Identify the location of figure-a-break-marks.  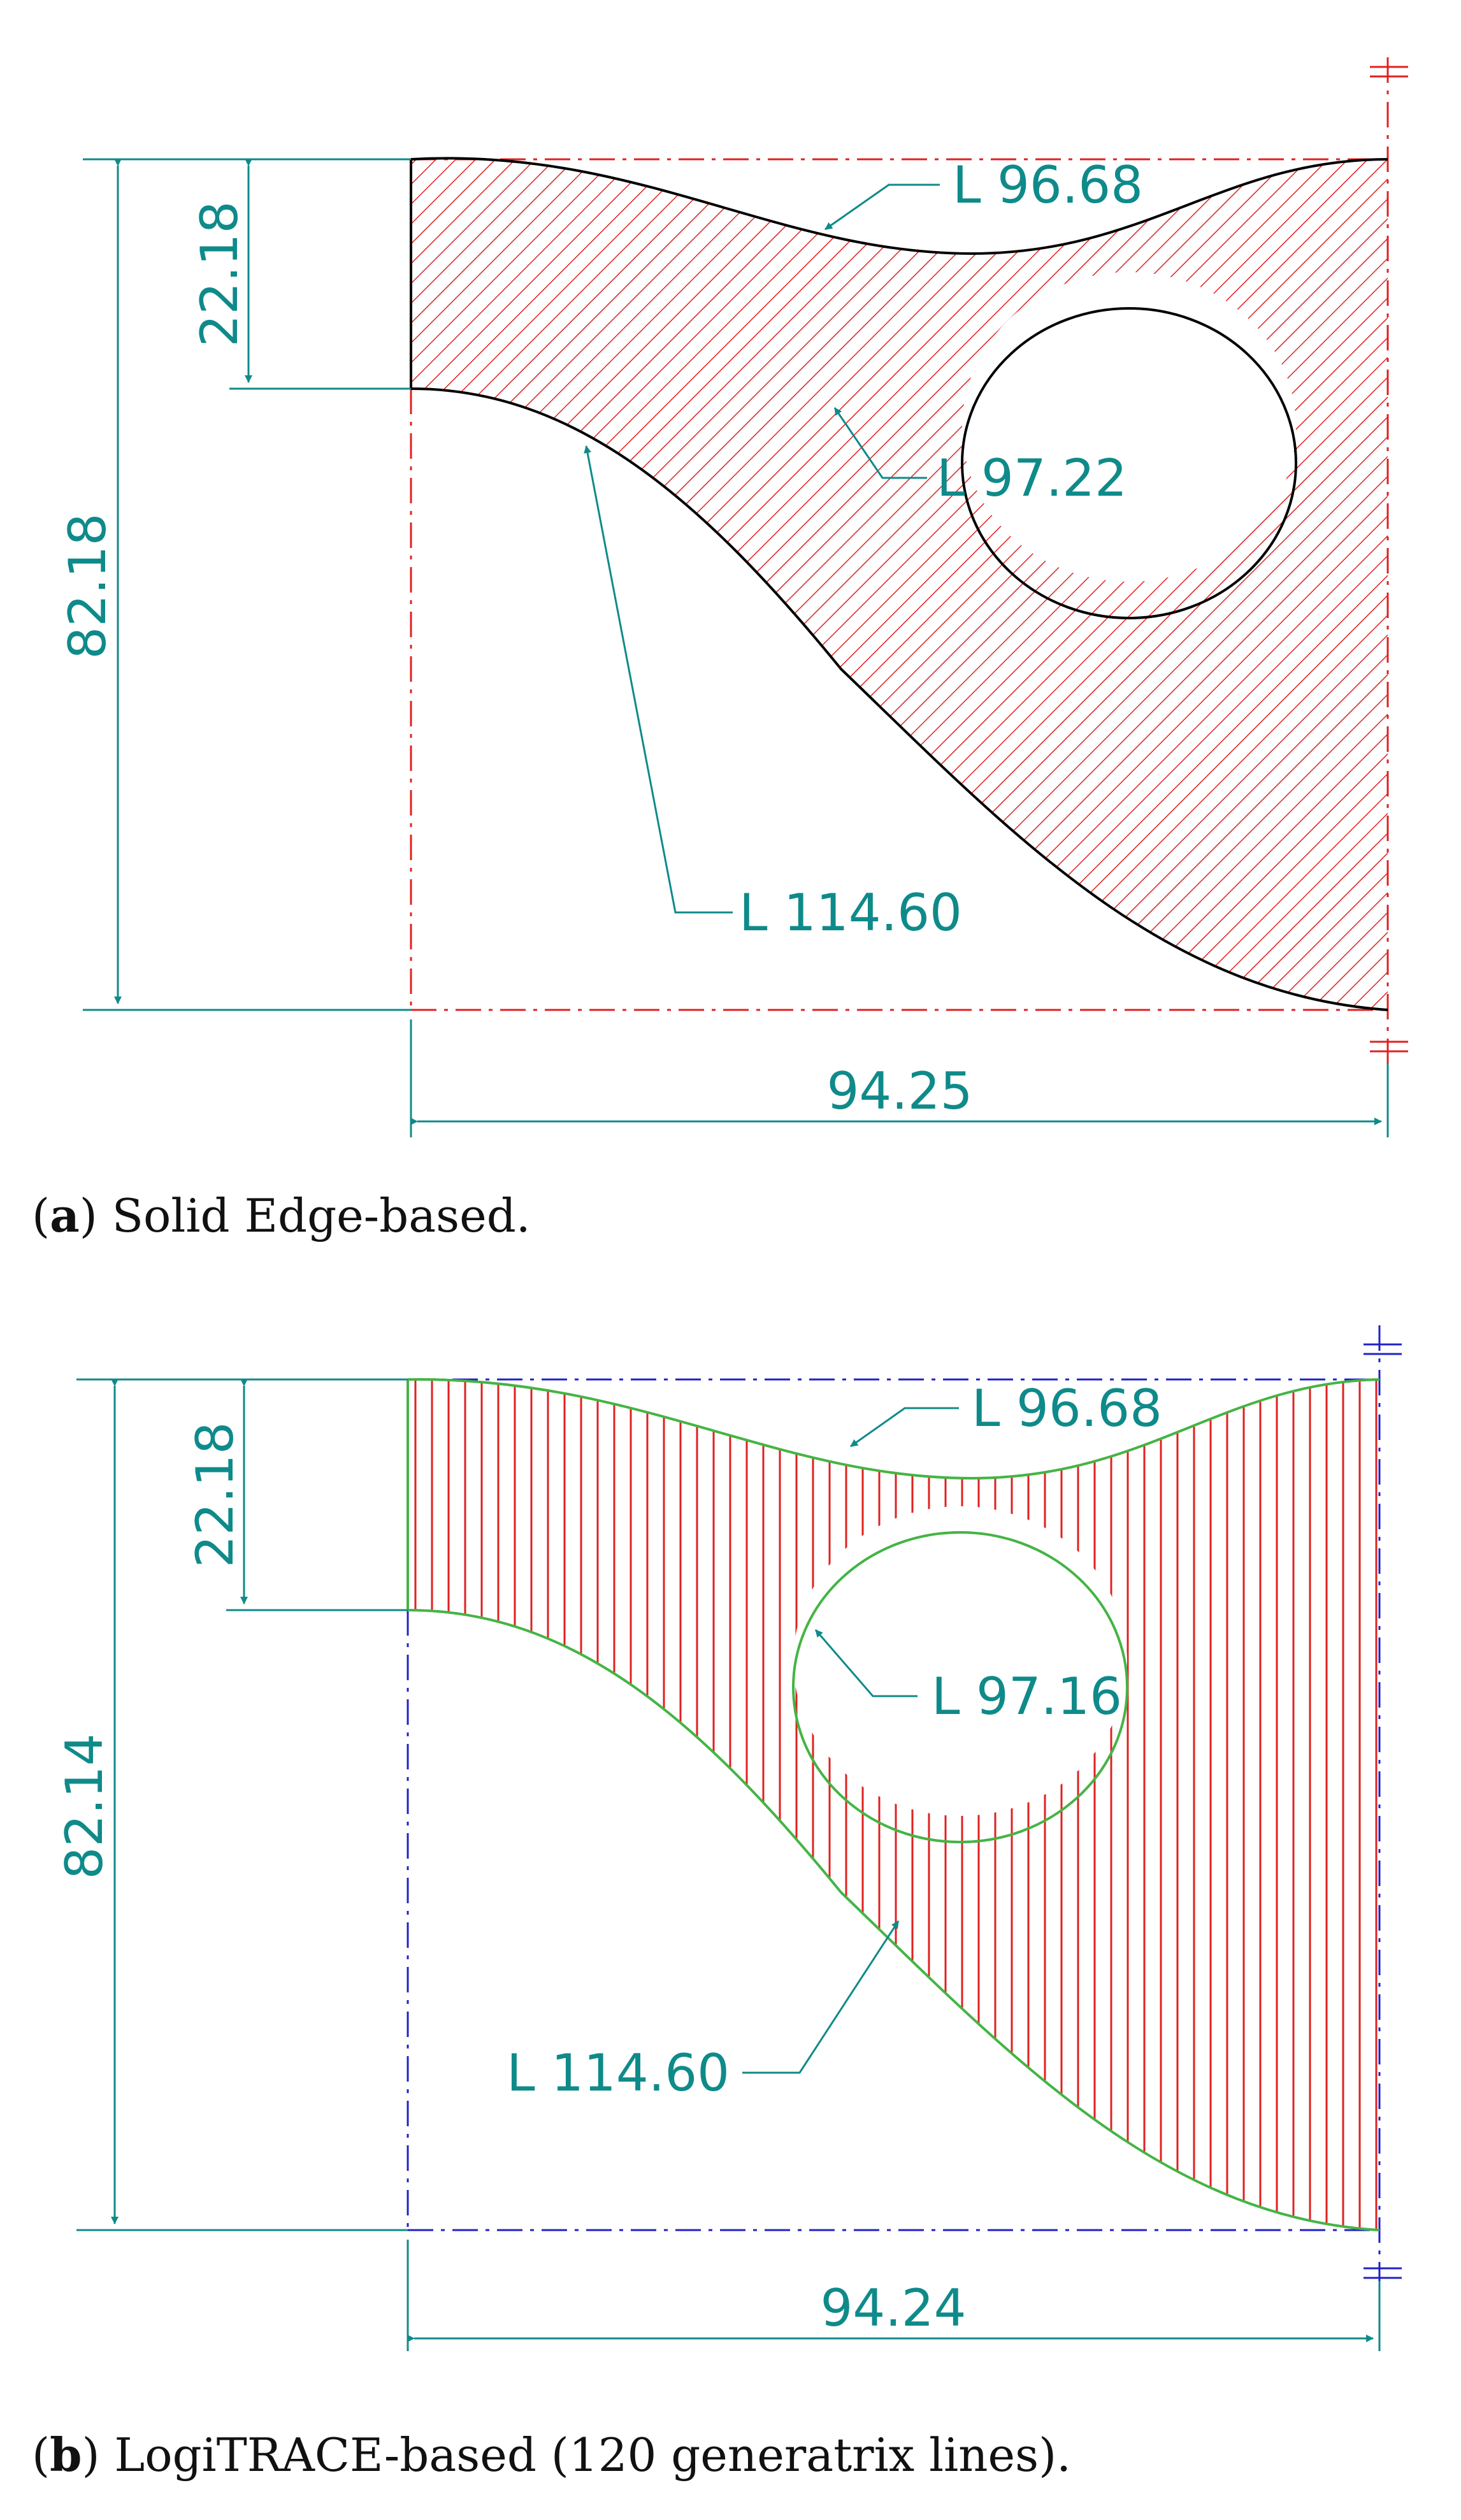
(1389, 559).